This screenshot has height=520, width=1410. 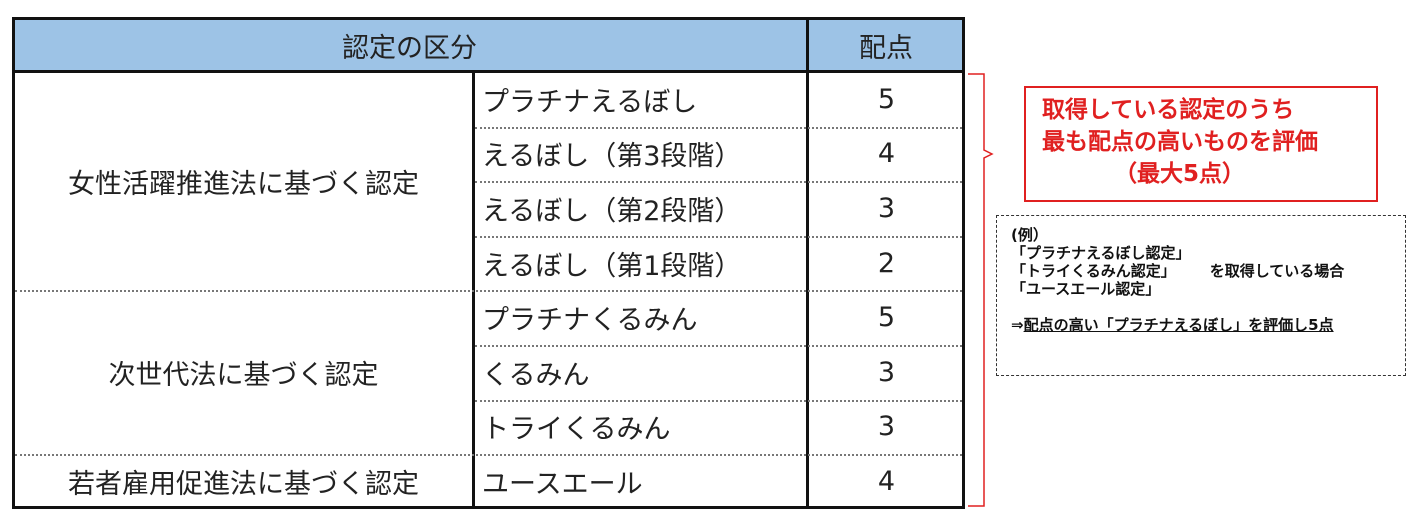 What do you see at coordinates (590, 102) in the screenshot?
I see `certification-name: プラチナえるぼし` at bounding box center [590, 102].